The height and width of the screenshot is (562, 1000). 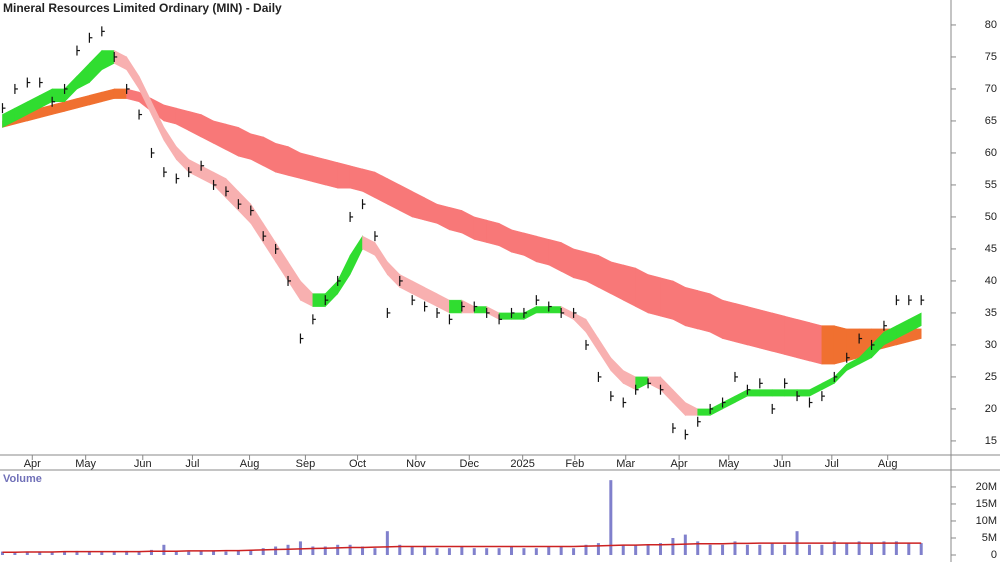 I want to click on y-tick-label: 65, so click(x=991, y=121).